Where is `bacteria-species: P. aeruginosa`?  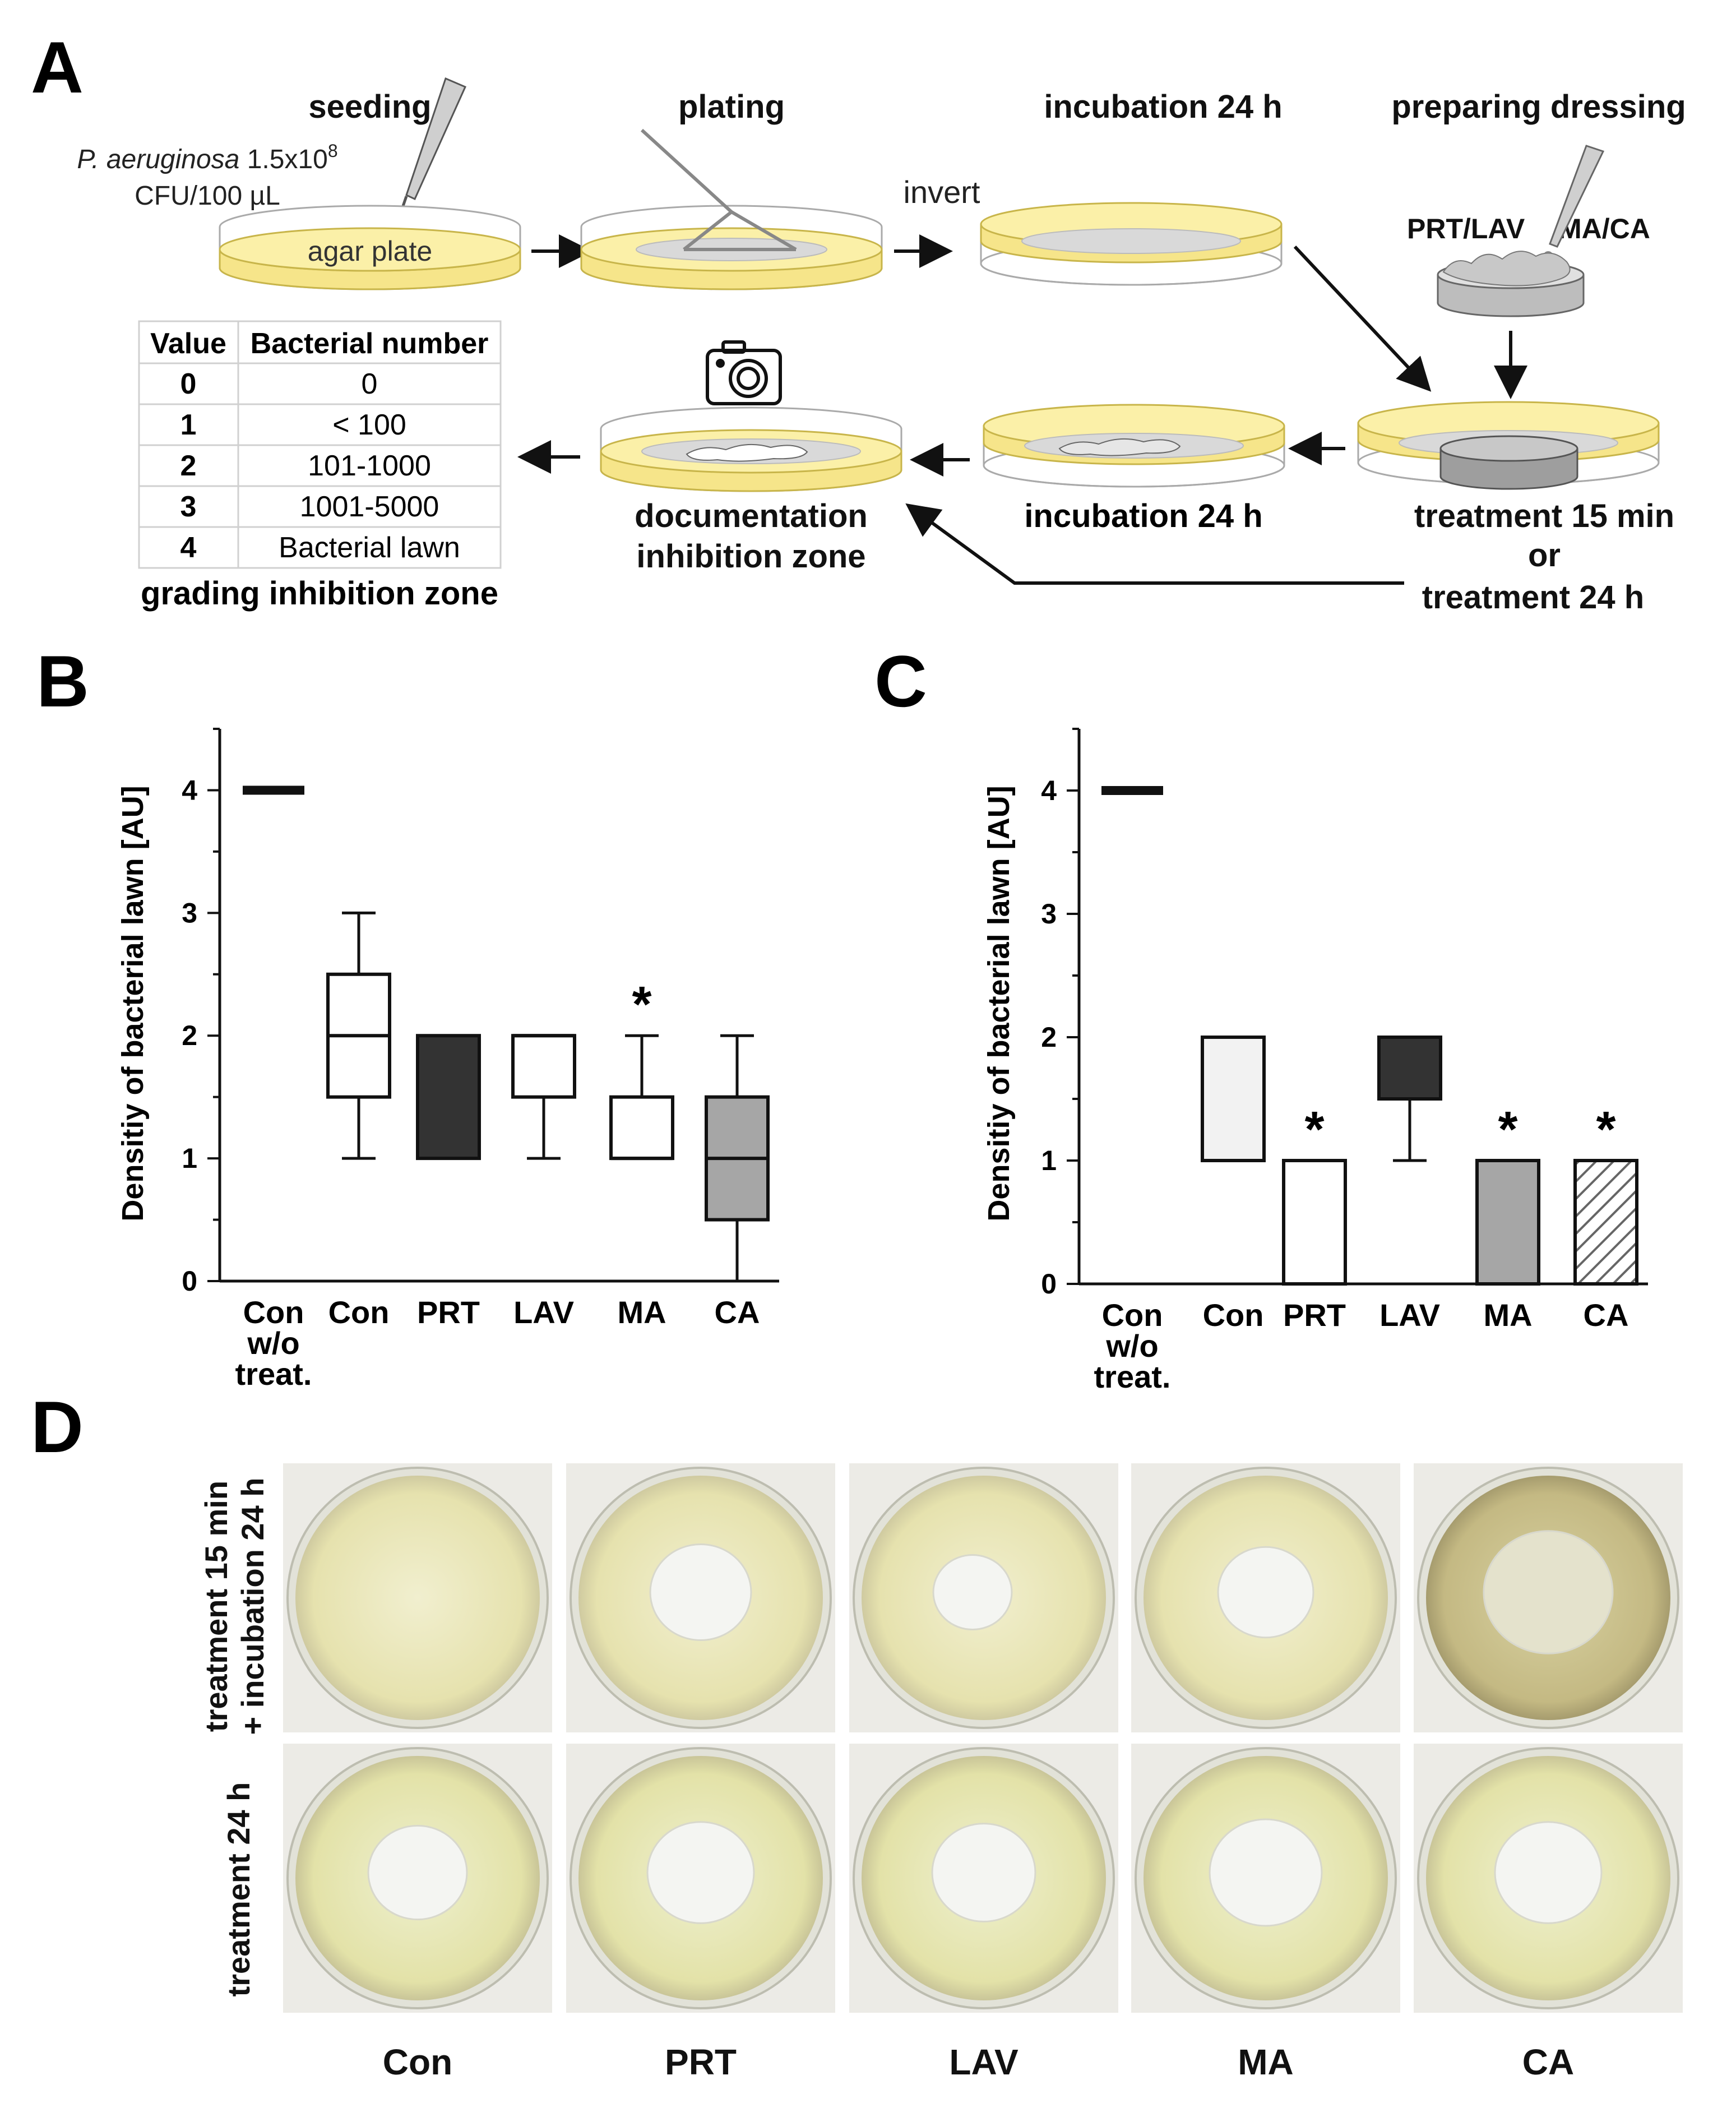
bacteria-species: P. aeruginosa is located at coordinates (158, 159).